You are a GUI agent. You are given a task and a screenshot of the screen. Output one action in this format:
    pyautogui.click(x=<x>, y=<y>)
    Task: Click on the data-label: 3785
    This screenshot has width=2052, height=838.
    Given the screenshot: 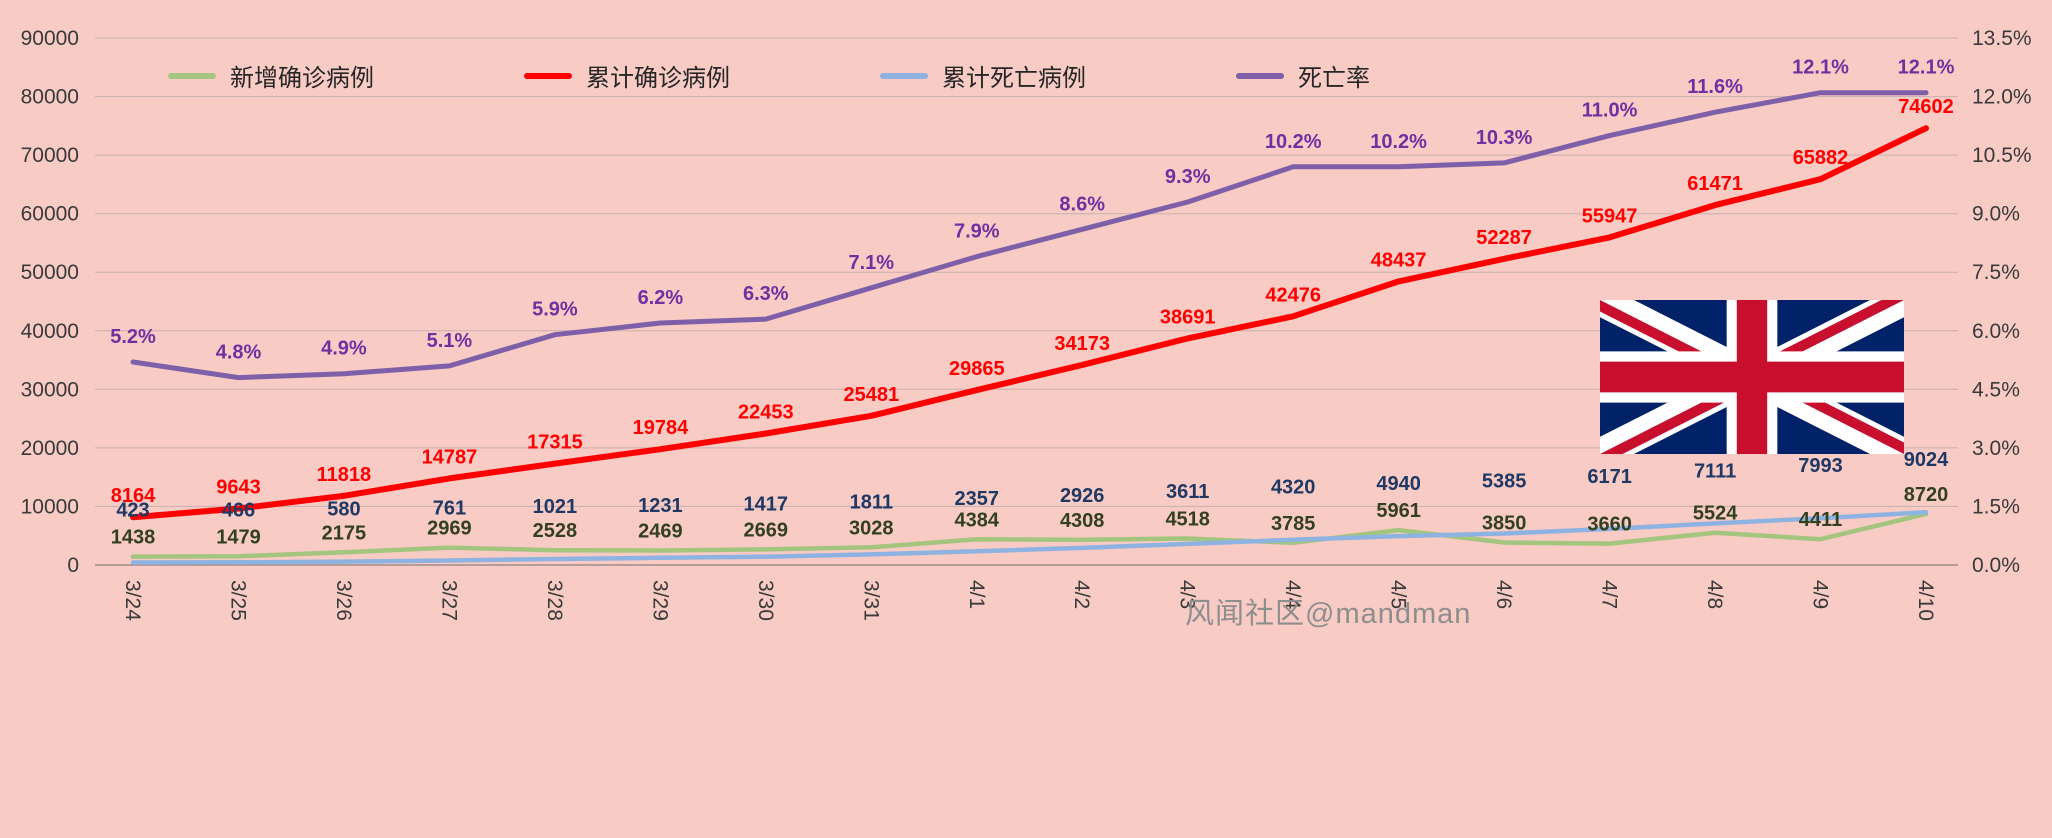 What is the action you would take?
    pyautogui.click(x=1293, y=524)
    